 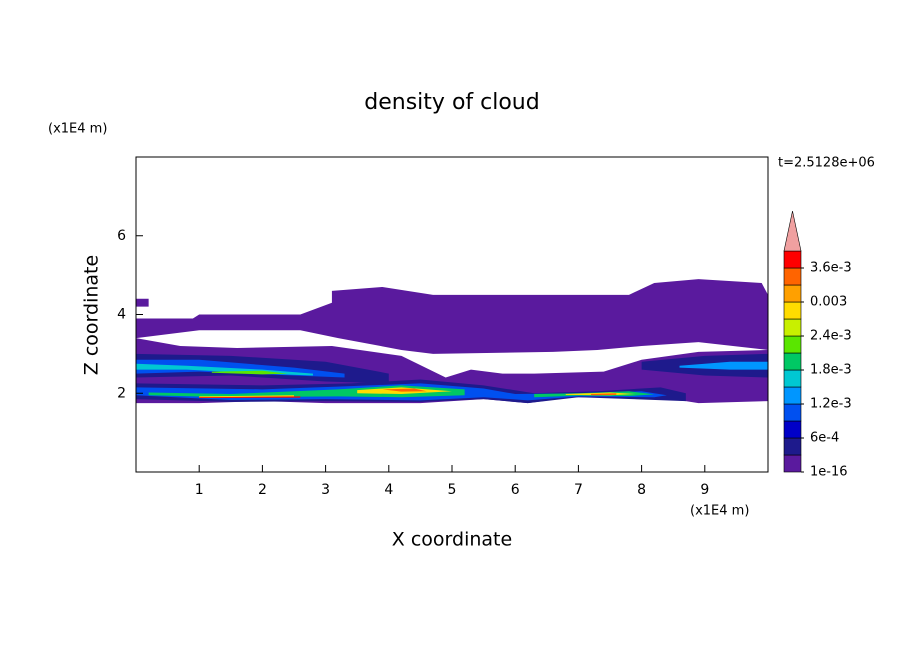 I want to click on colorbar-tick-label: 1.2e-3, so click(x=831, y=404).